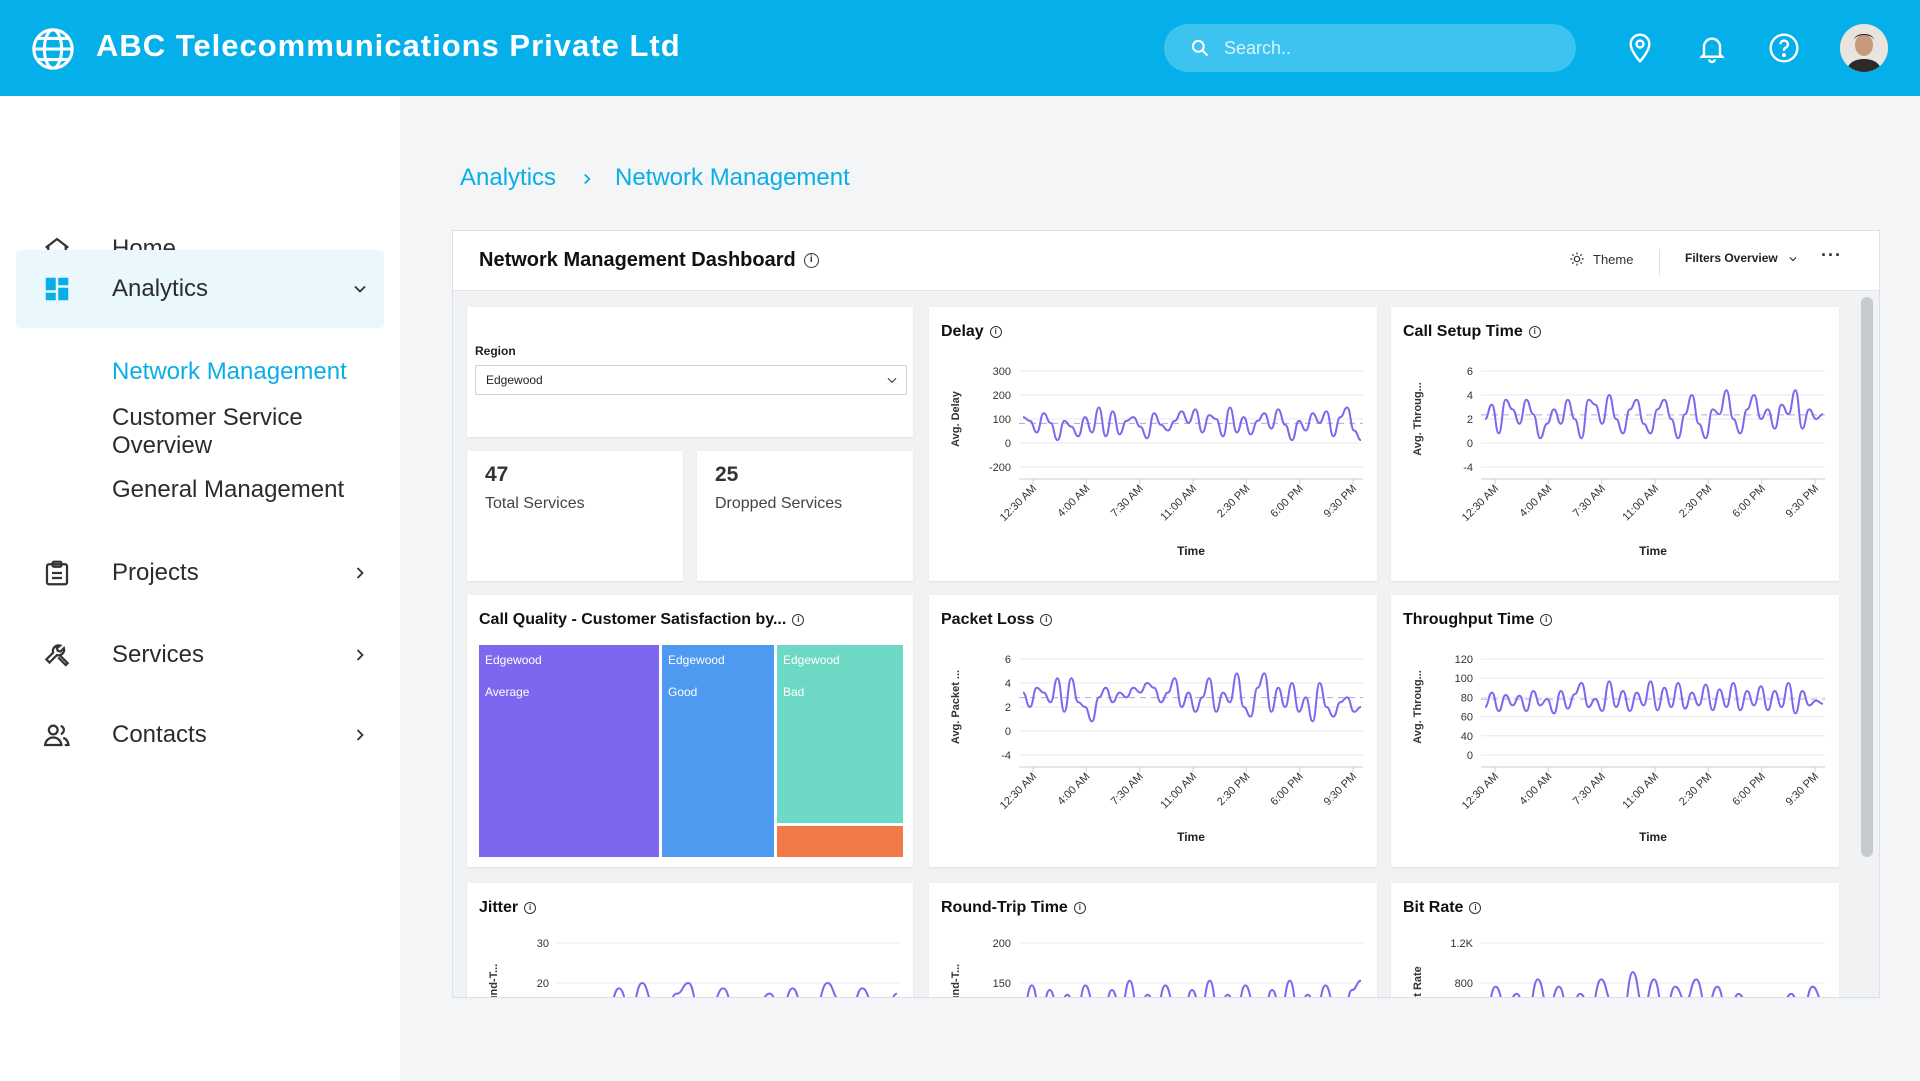 This screenshot has height=1081, width=1920. I want to click on treemap-cell-bad: Edgewood Bad, so click(840, 734).